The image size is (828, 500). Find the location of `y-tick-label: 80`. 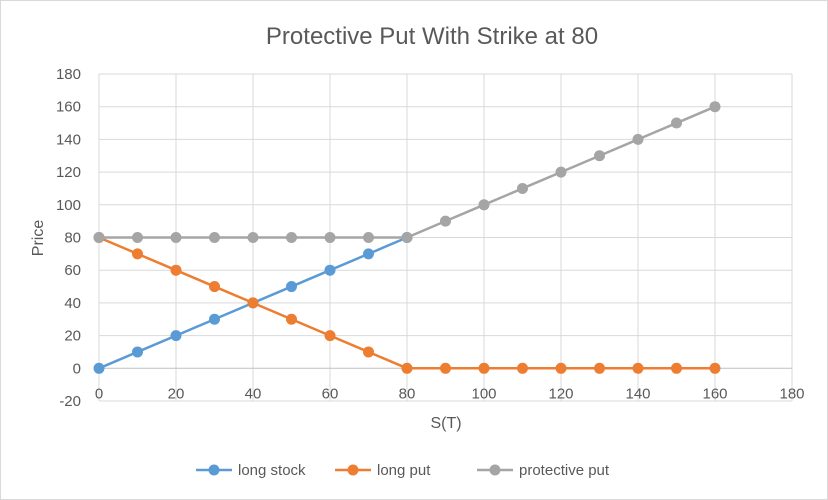

y-tick-label: 80 is located at coordinates (72, 238).